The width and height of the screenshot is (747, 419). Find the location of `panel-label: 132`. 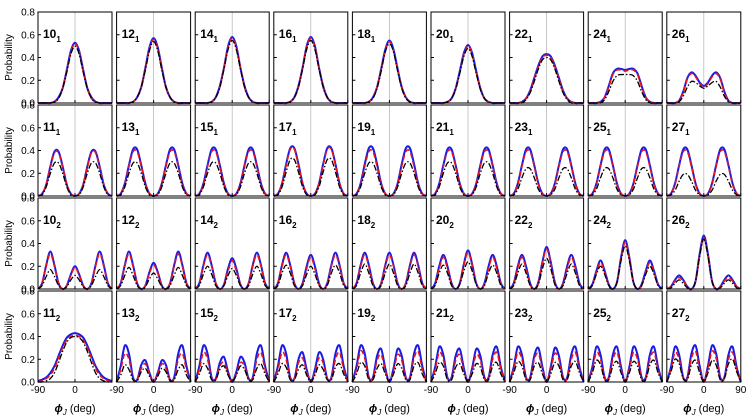

panel-label: 132 is located at coordinates (131, 314).